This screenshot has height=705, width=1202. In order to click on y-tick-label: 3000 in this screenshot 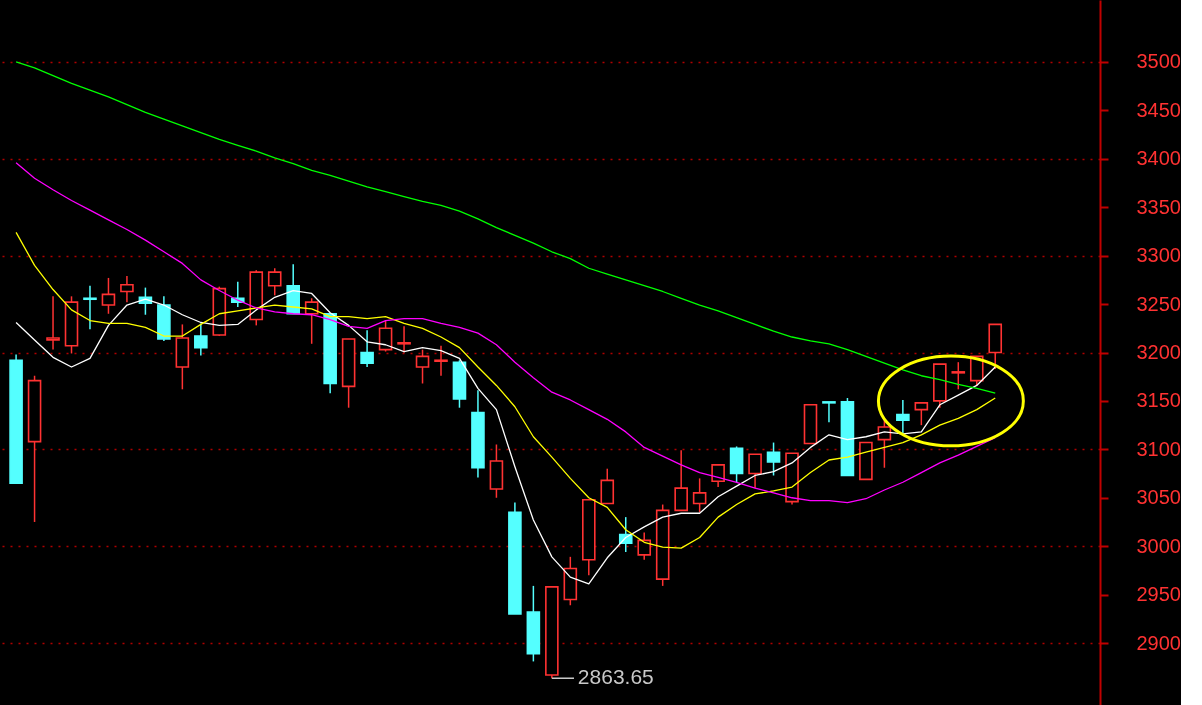, I will do `click(1158, 545)`.